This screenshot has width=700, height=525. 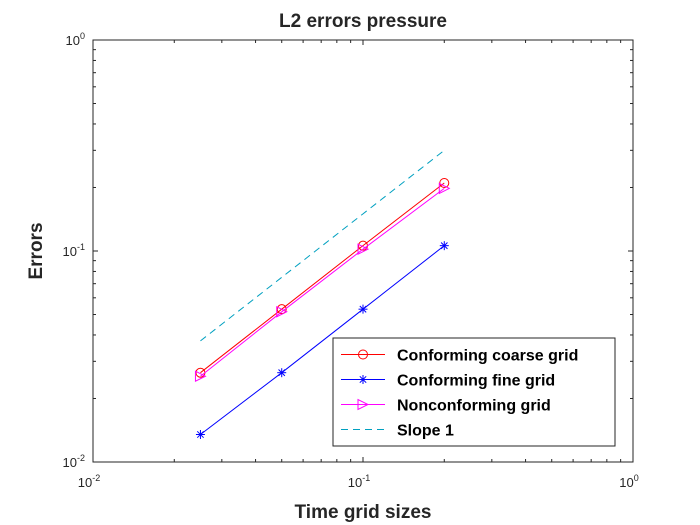 What do you see at coordinates (474, 406) in the screenshot?
I see `legend-label: Nonconforming grid` at bounding box center [474, 406].